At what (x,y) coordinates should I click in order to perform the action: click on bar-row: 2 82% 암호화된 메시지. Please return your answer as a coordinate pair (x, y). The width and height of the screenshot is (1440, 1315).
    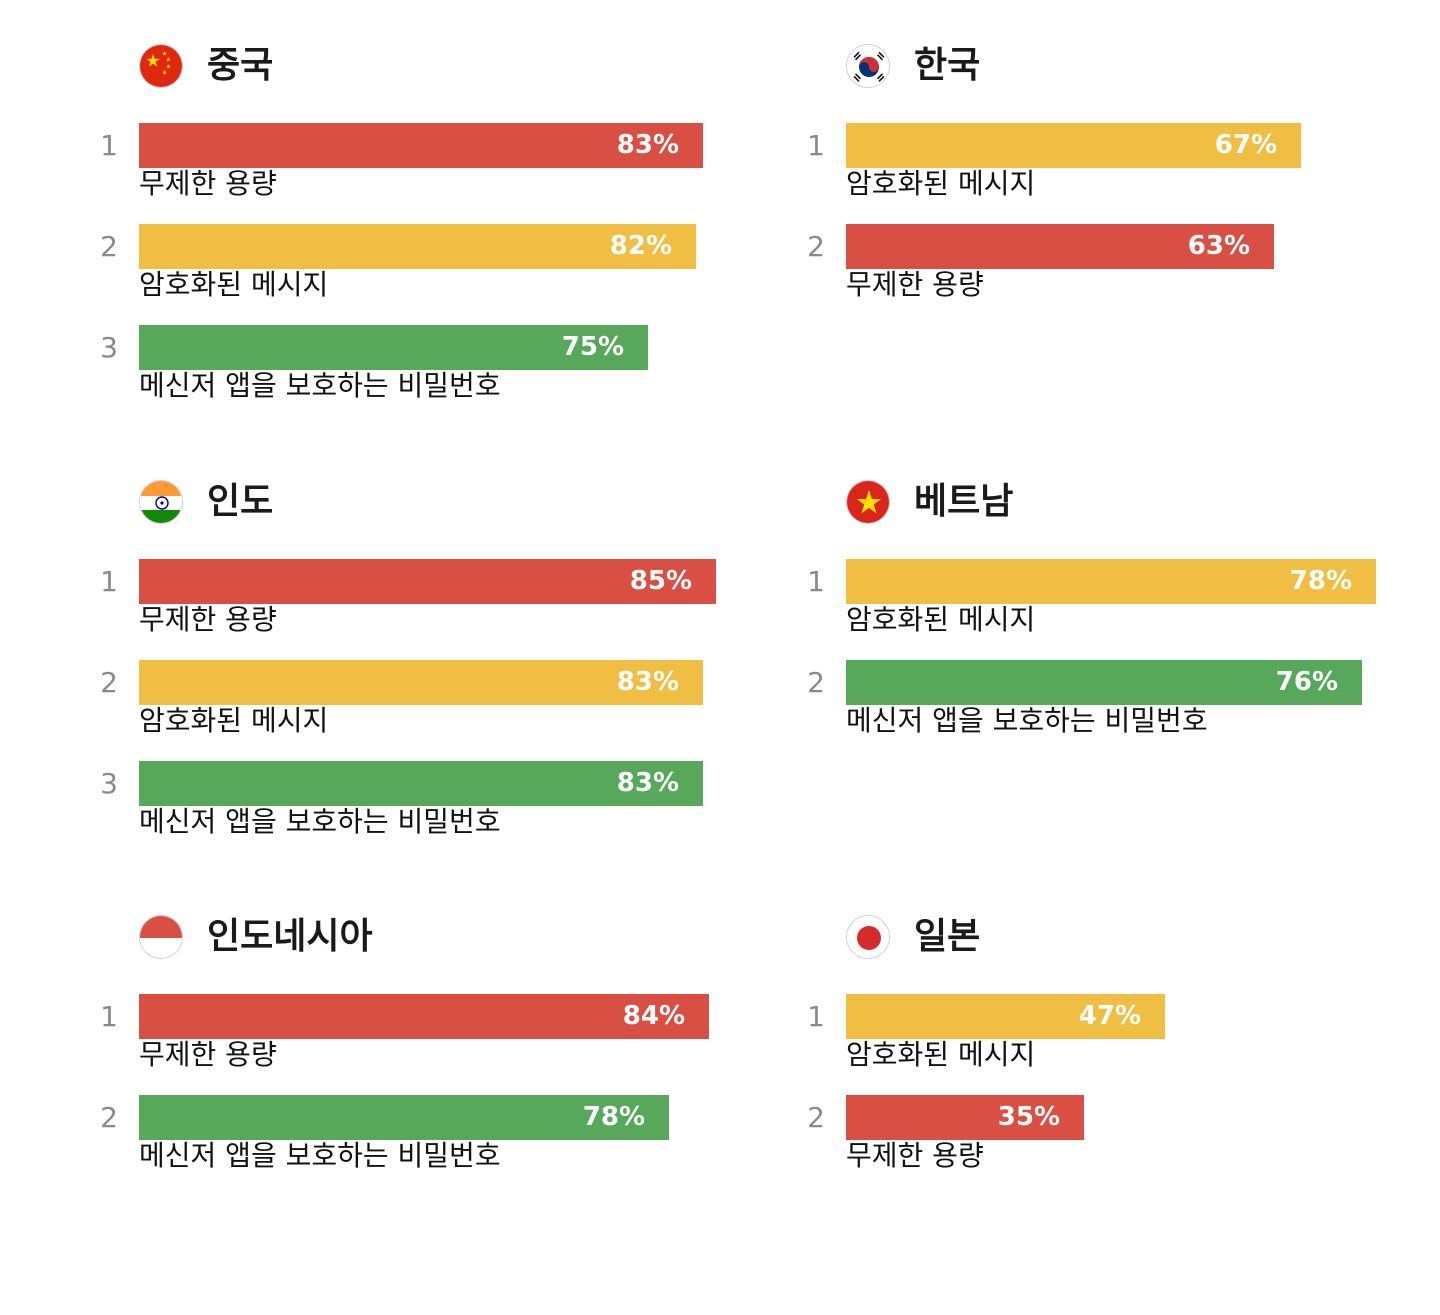
    Looking at the image, I should click on (439, 264).